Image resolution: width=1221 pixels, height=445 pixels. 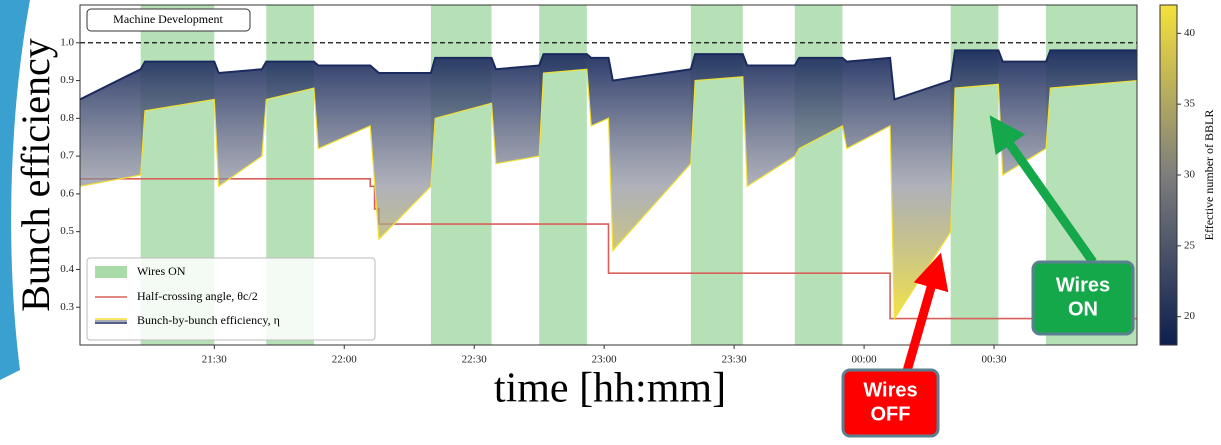 I want to click on y-tick-label: 0.7, so click(x=67, y=156).